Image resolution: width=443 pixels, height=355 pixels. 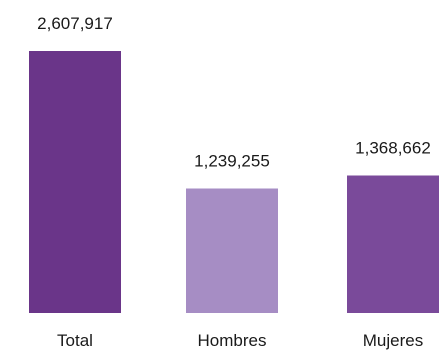 What do you see at coordinates (393, 244) in the screenshot?
I see `bar-mujeres` at bounding box center [393, 244].